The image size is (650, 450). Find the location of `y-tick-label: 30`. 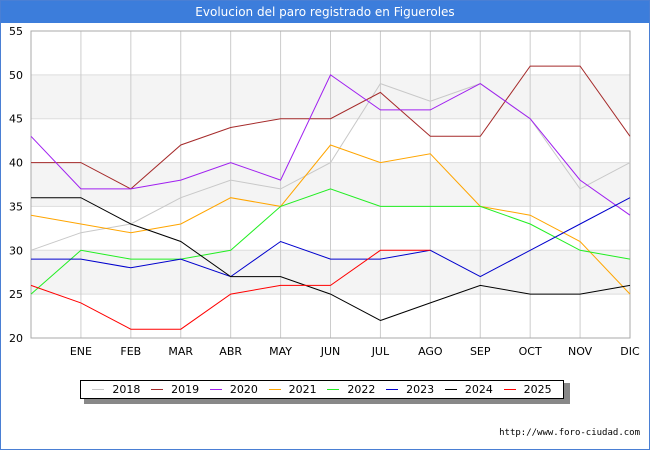

y-tick-label: 30 is located at coordinates (16, 250).